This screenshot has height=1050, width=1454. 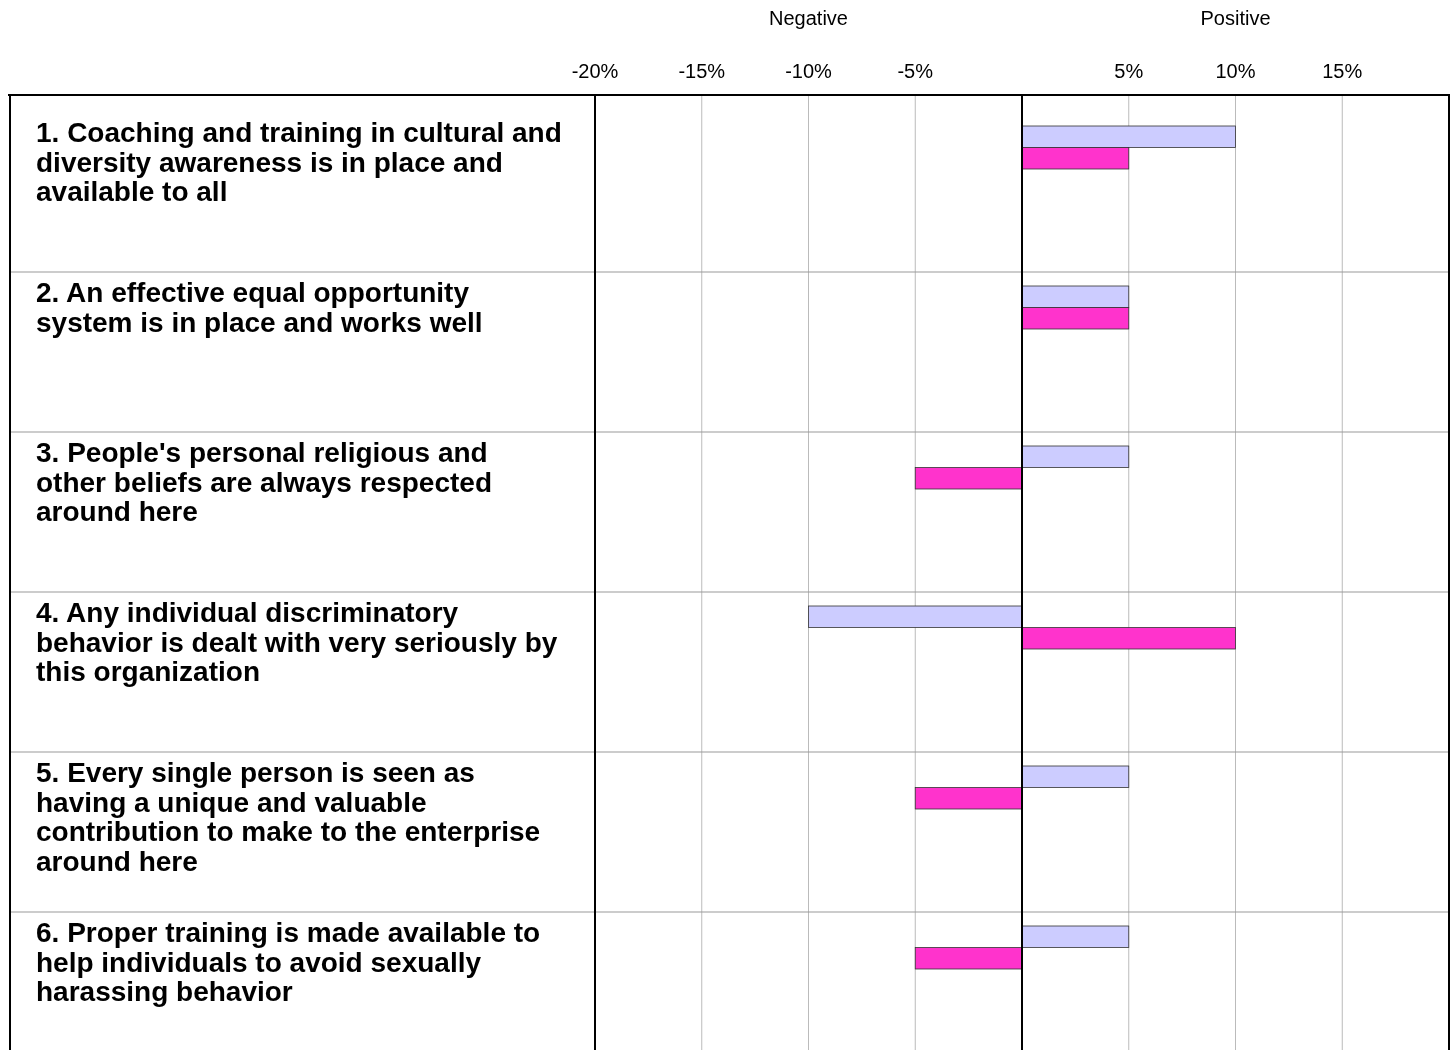 What do you see at coordinates (297, 642) in the screenshot?
I see `y-tick-label: 4. Any individual discriminatory behavior is dealt with very seriously by this organization` at bounding box center [297, 642].